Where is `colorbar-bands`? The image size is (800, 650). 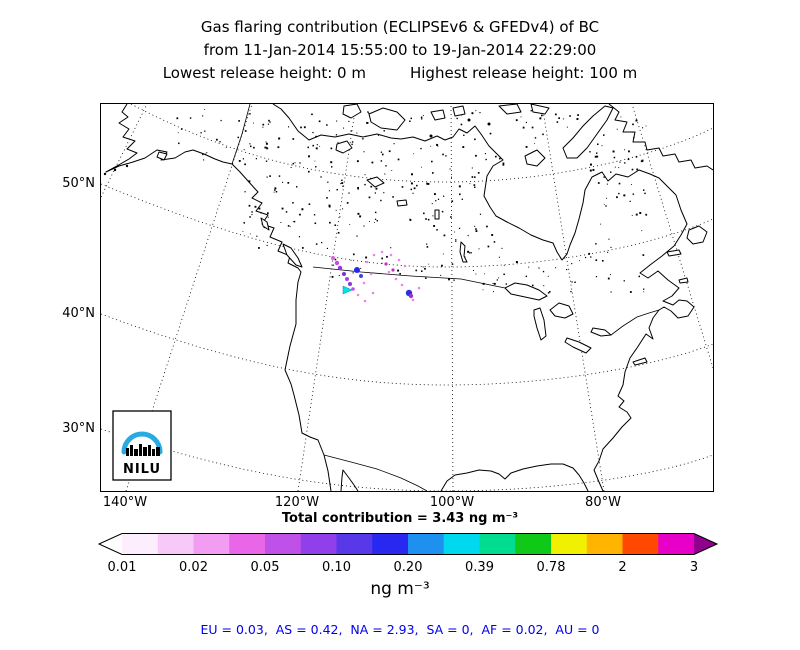 colorbar-bands is located at coordinates (408, 544).